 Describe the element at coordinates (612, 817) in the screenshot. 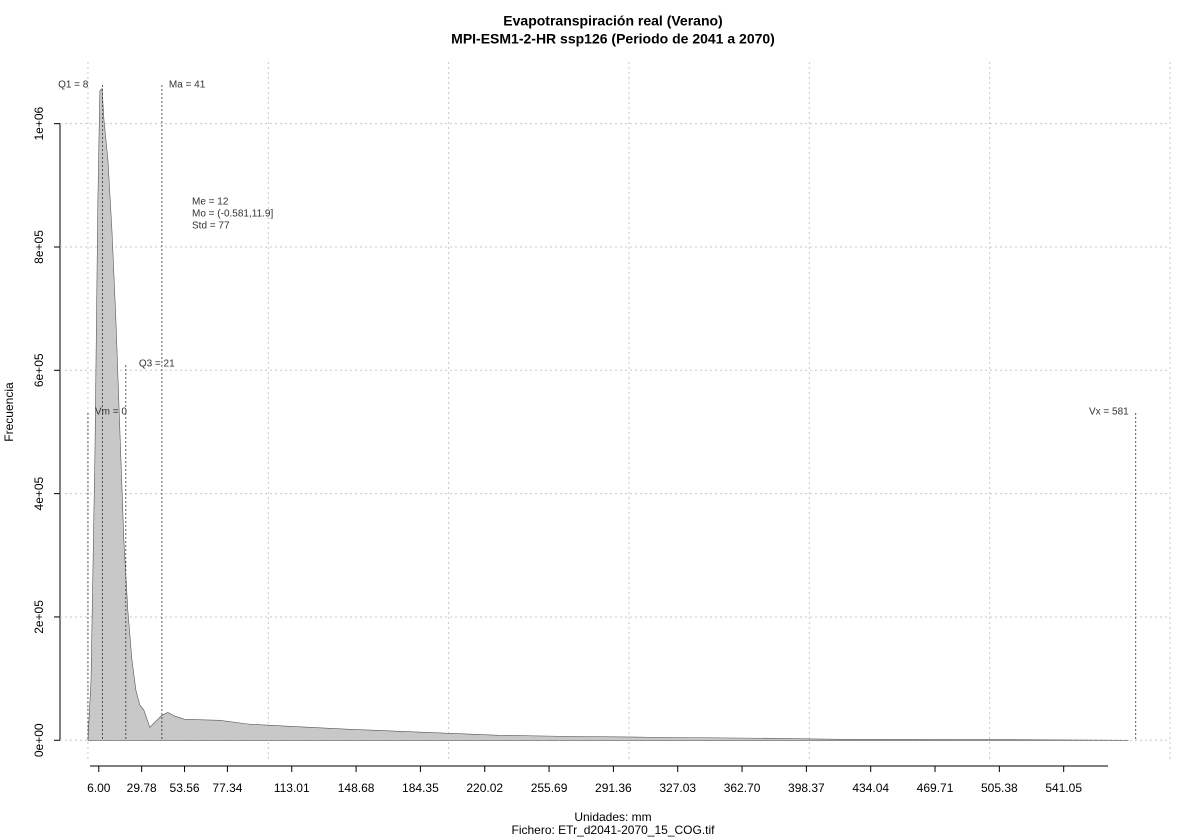

I see `x-axis-label: Unidades: mm` at that location.